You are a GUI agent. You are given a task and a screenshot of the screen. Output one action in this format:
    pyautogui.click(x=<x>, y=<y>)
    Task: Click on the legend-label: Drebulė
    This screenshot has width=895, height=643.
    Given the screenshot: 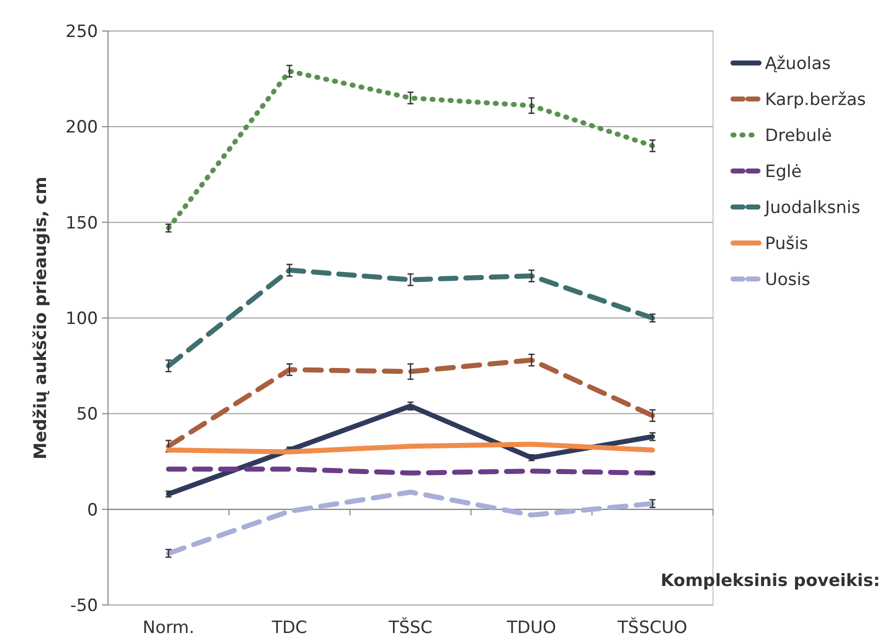 What is the action you would take?
    pyautogui.click(x=798, y=136)
    